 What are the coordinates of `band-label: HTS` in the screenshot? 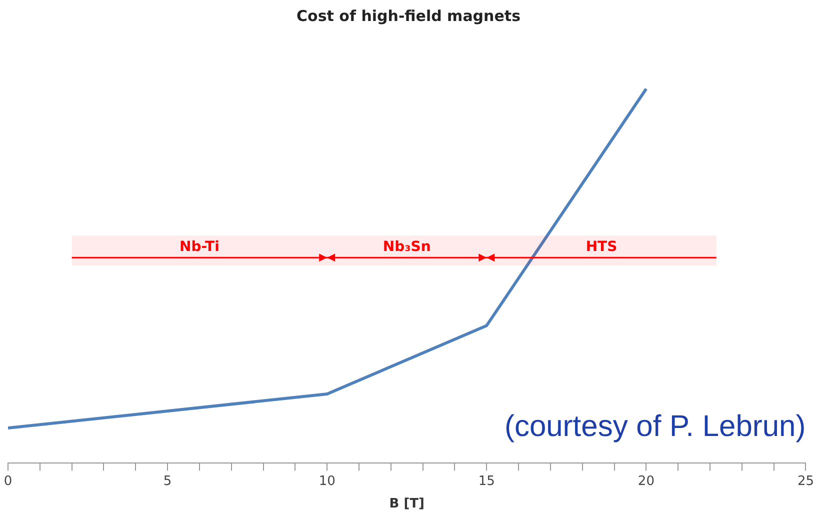 It's located at (602, 247).